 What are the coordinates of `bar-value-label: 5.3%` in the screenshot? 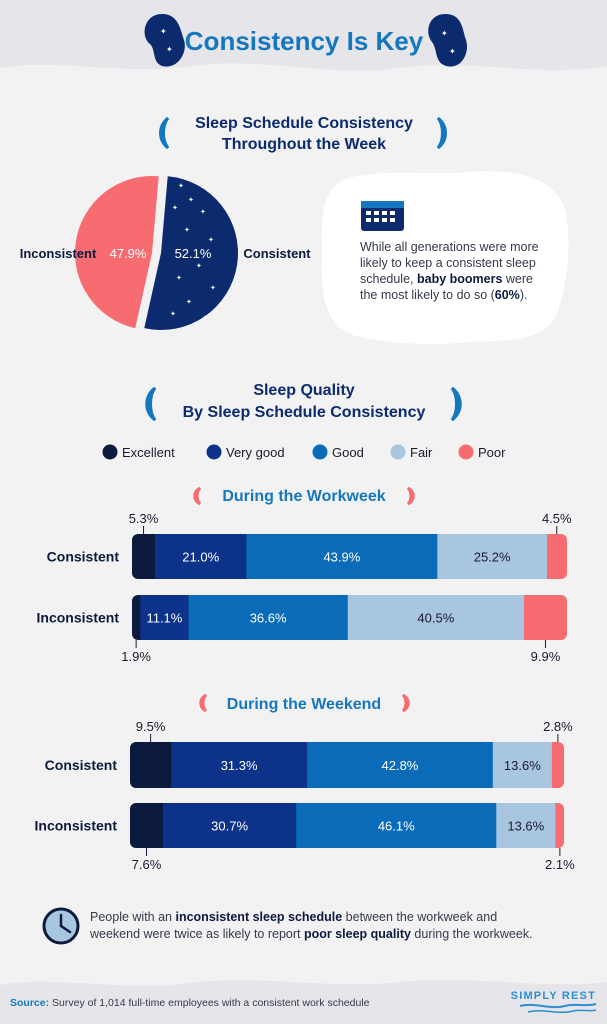 It's located at (144, 518).